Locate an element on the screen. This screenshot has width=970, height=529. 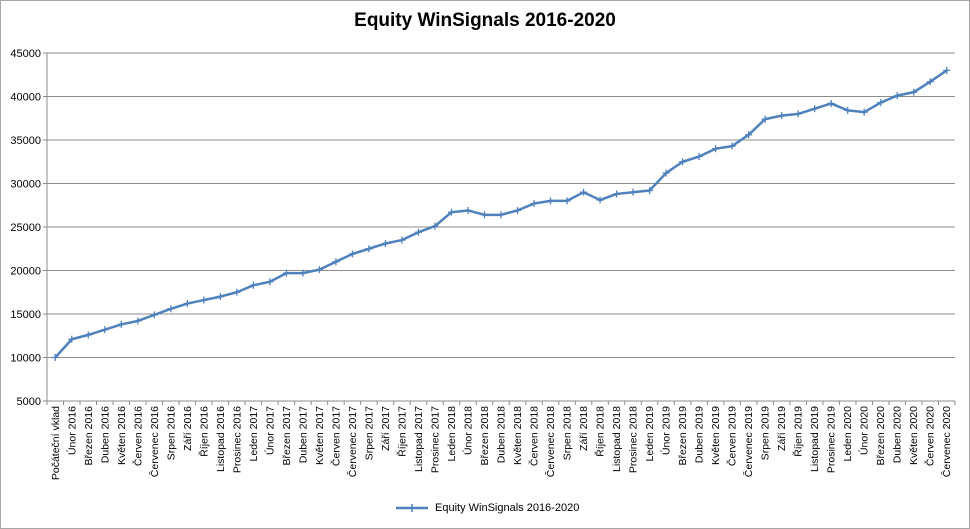
x-tick-label: Březen 2016 is located at coordinates (89, 436).